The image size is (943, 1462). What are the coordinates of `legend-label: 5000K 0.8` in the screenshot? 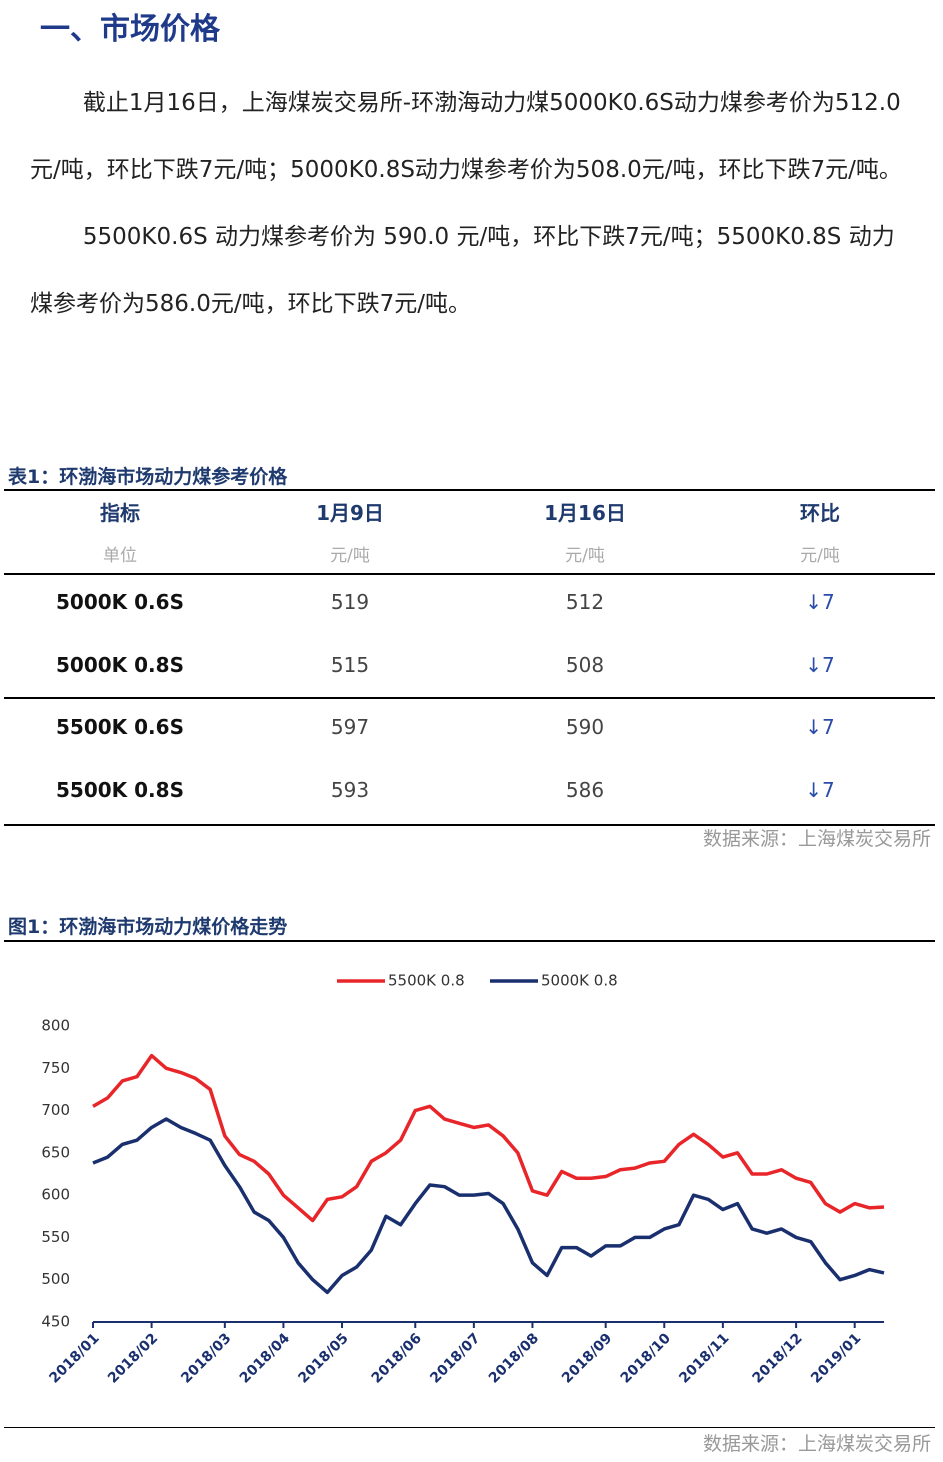 It's located at (579, 981).